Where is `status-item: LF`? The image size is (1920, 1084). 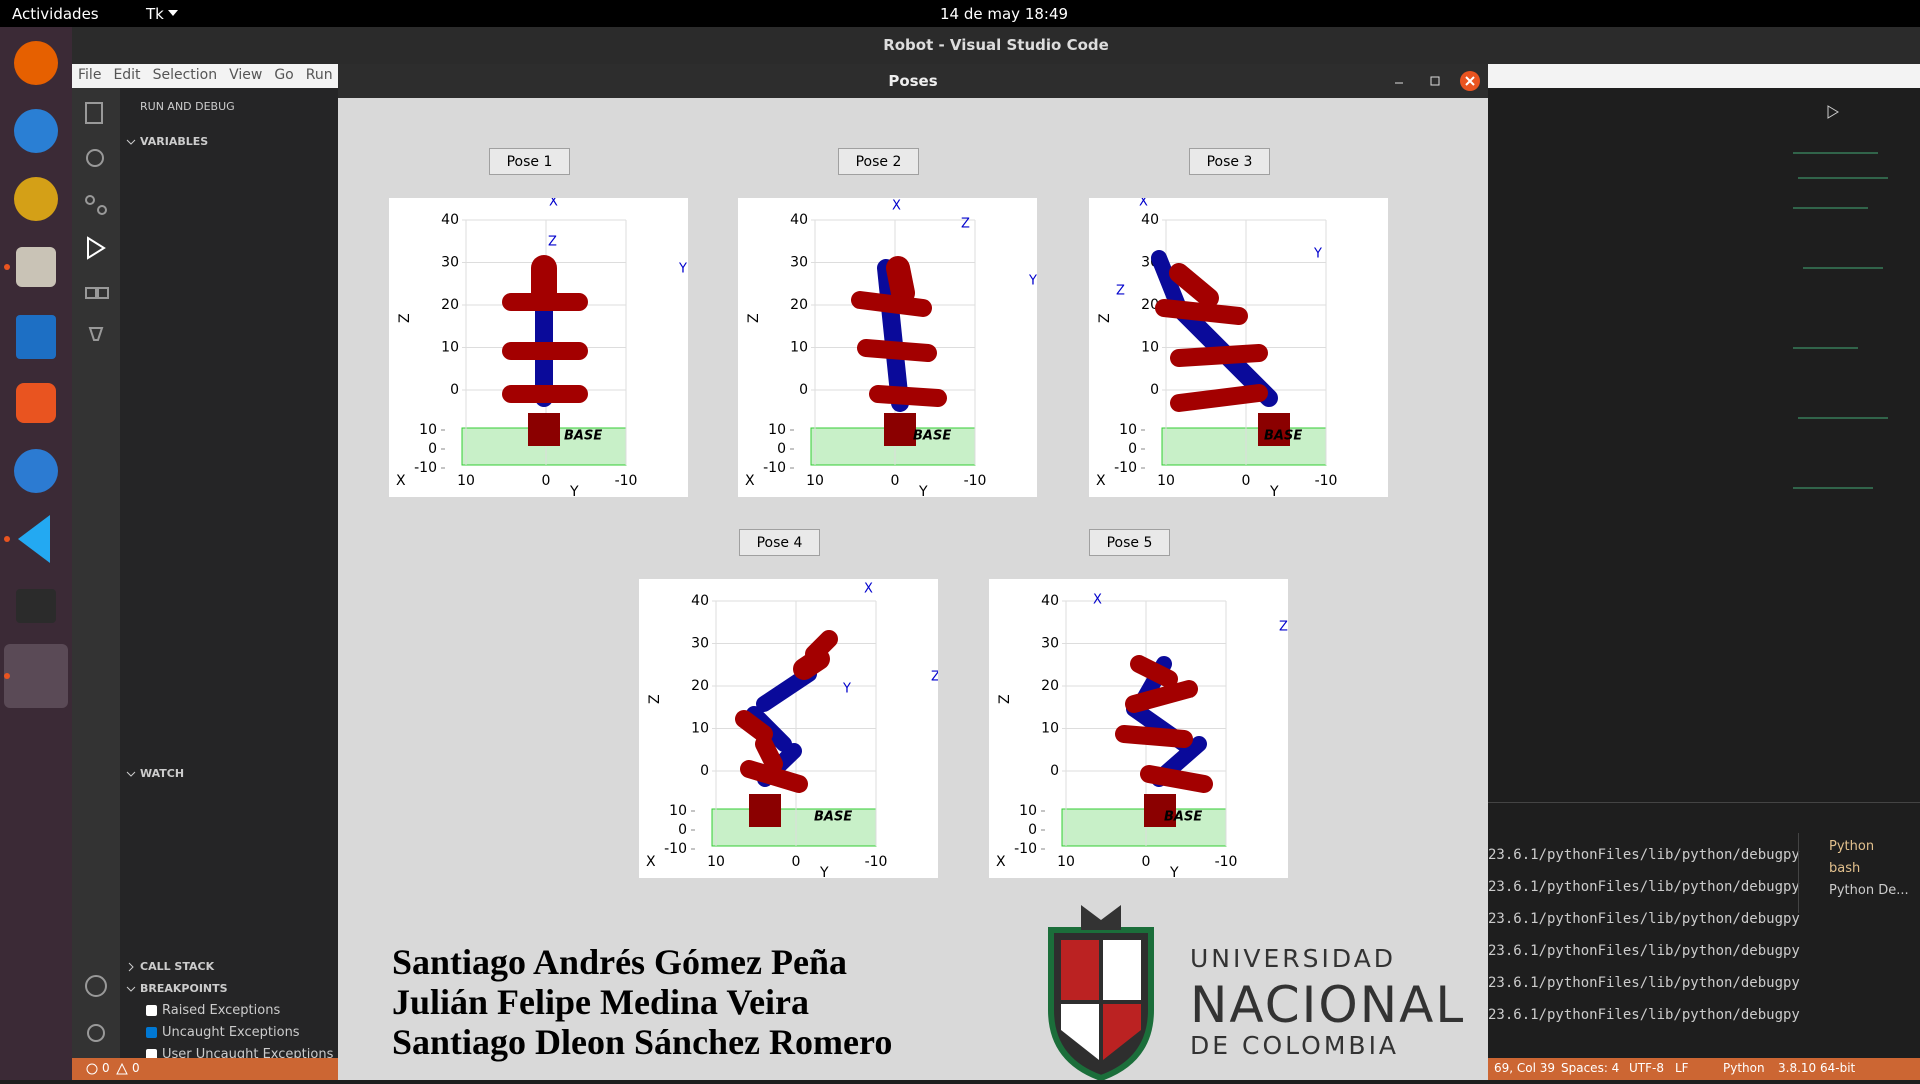
status-item: LF is located at coordinates (1682, 1068).